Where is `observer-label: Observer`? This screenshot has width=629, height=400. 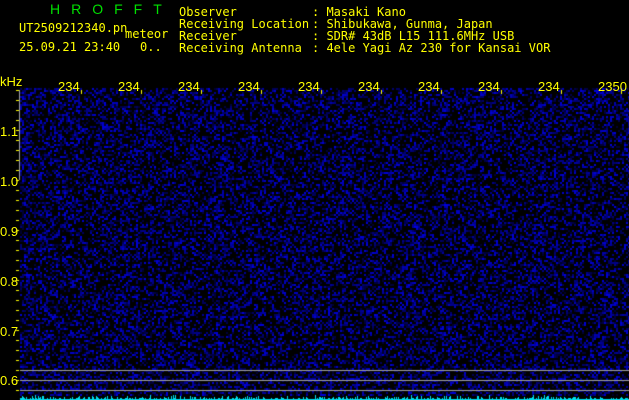
observer-label: Observer is located at coordinates (208, 12).